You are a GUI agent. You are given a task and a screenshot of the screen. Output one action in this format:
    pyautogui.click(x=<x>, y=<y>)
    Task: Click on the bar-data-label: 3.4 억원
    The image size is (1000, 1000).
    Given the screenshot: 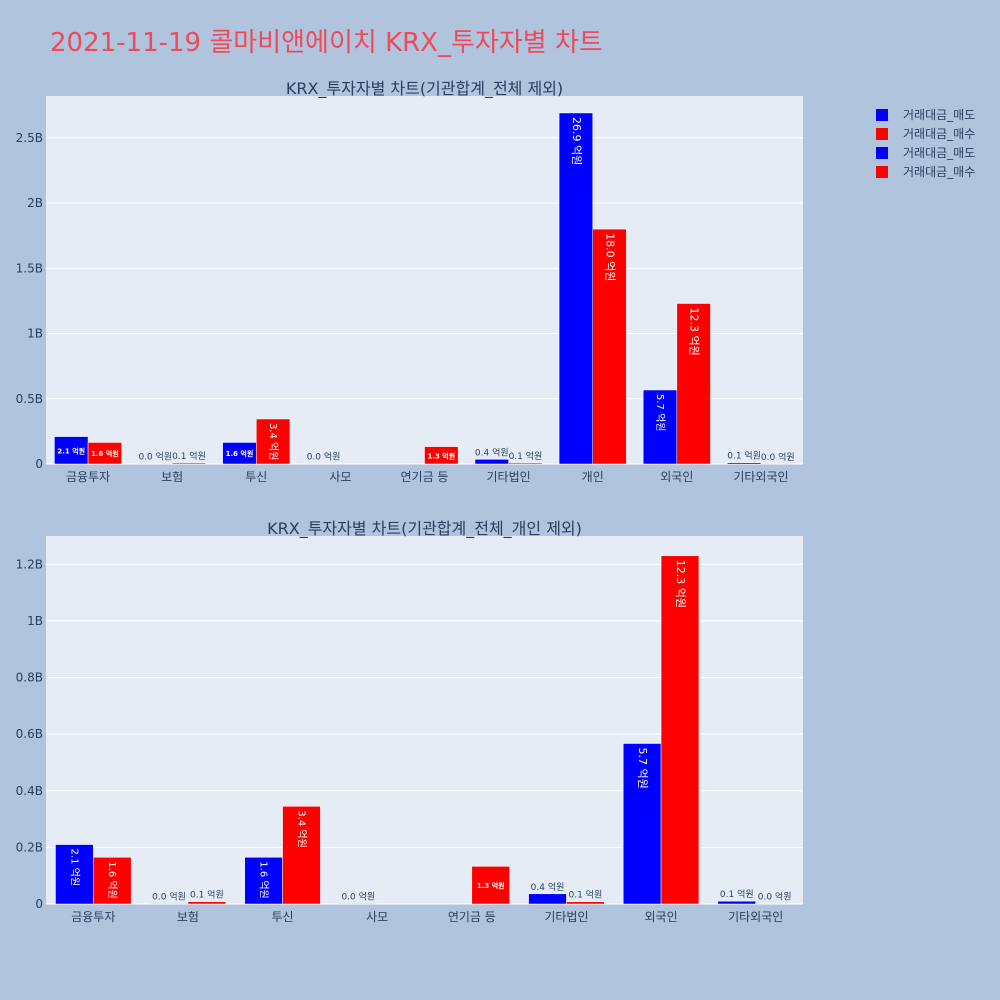 What is the action you would take?
    pyautogui.click(x=301, y=828)
    